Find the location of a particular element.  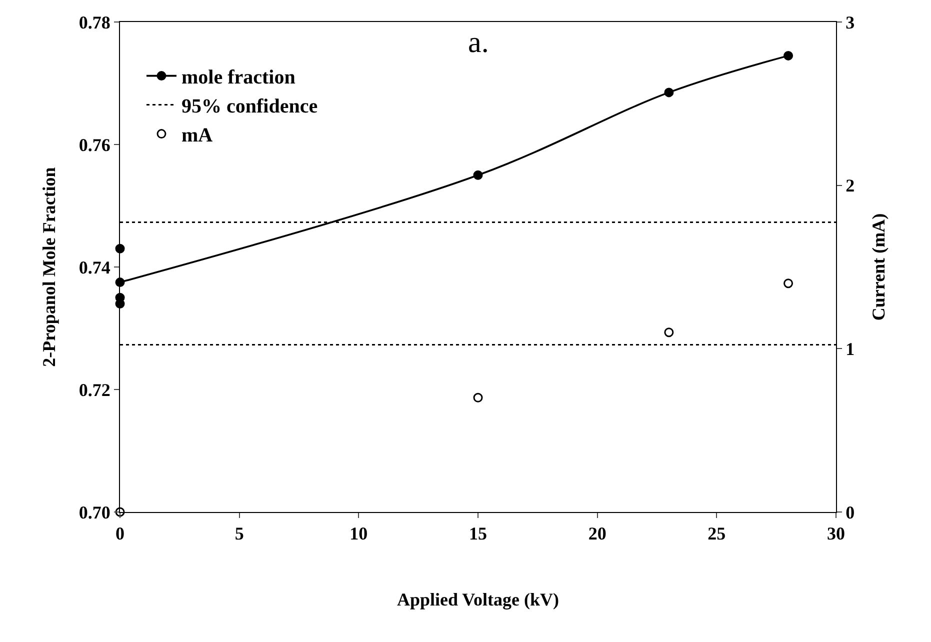

y-tick-label: 0.78 is located at coordinates (94, 22).